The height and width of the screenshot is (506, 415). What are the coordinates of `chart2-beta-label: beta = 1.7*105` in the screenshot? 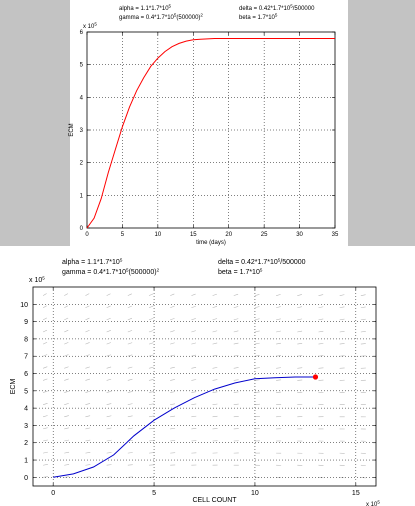 It's located at (240, 272).